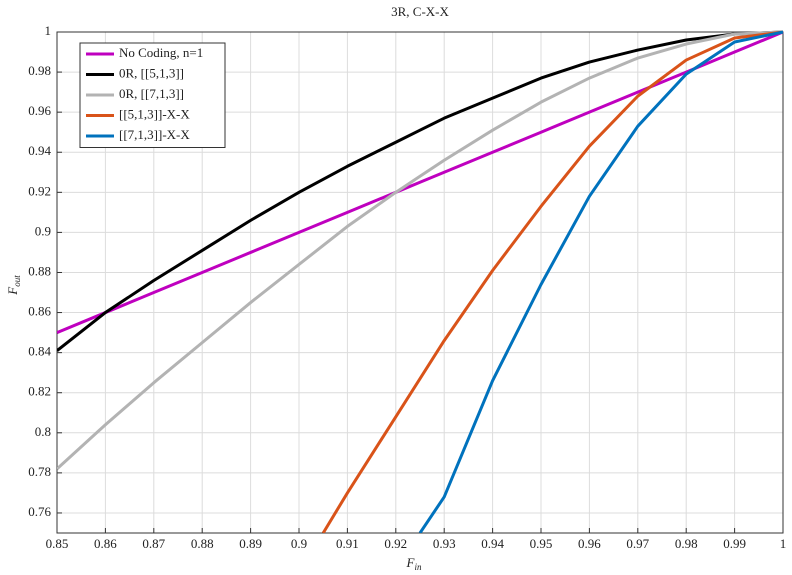  What do you see at coordinates (686, 543) in the screenshot?
I see `x-tick-label: 0.98` at bounding box center [686, 543].